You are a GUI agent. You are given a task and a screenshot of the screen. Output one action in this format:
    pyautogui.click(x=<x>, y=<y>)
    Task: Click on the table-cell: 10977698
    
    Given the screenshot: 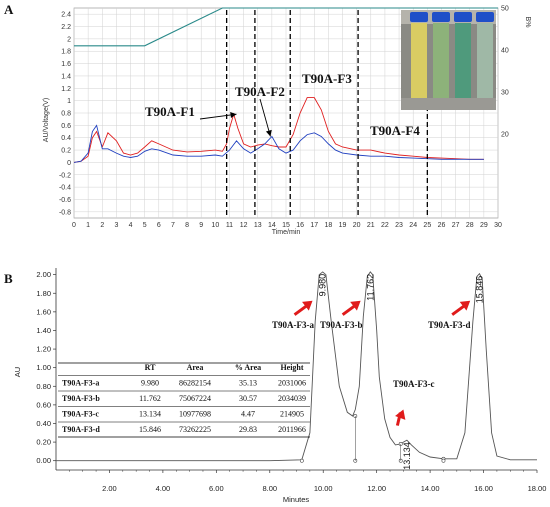 What is the action you would take?
    pyautogui.click(x=195, y=414)
    